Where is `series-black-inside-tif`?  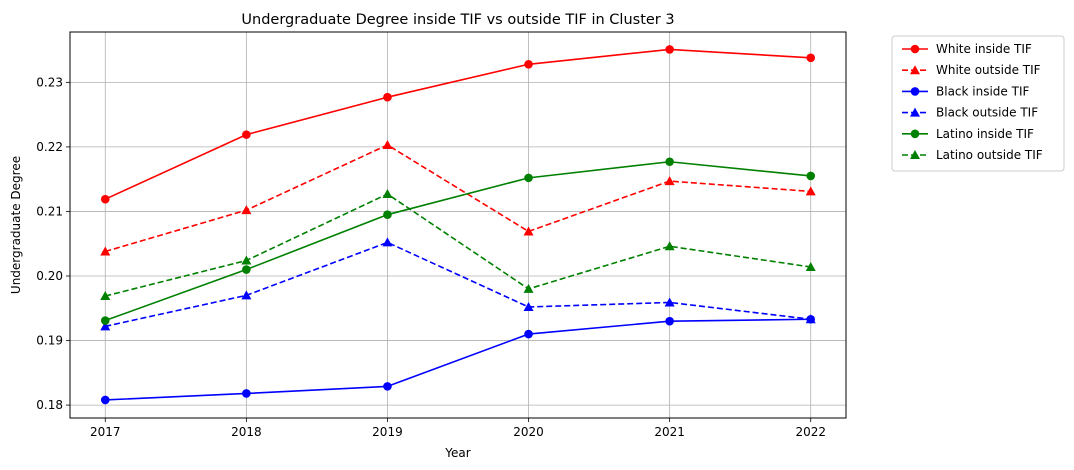 series-black-inside-tif is located at coordinates (458, 359).